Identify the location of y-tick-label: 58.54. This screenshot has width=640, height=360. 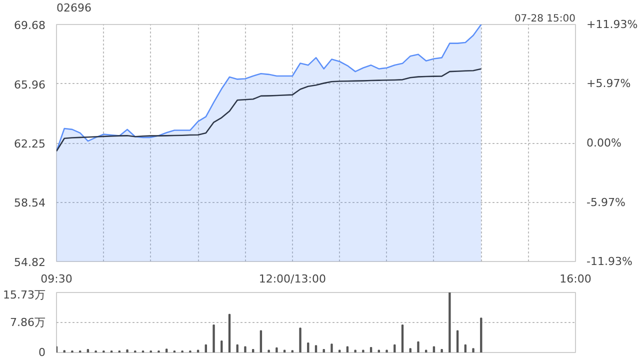
(30, 203).